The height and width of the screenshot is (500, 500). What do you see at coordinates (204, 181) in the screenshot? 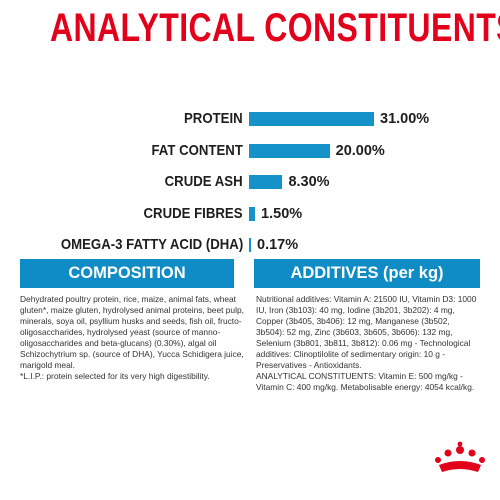
I see `category-label: CRUDE ASH` at bounding box center [204, 181].